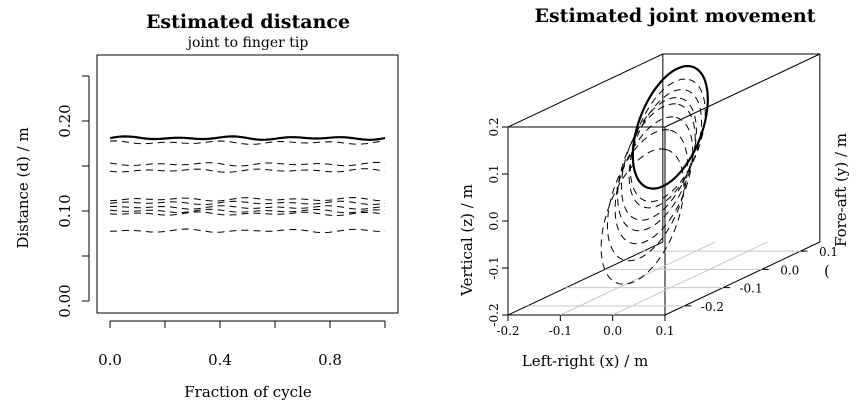  What do you see at coordinates (494, 173) in the screenshot?
I see `z-tick-label-3d: 0.1` at bounding box center [494, 173].